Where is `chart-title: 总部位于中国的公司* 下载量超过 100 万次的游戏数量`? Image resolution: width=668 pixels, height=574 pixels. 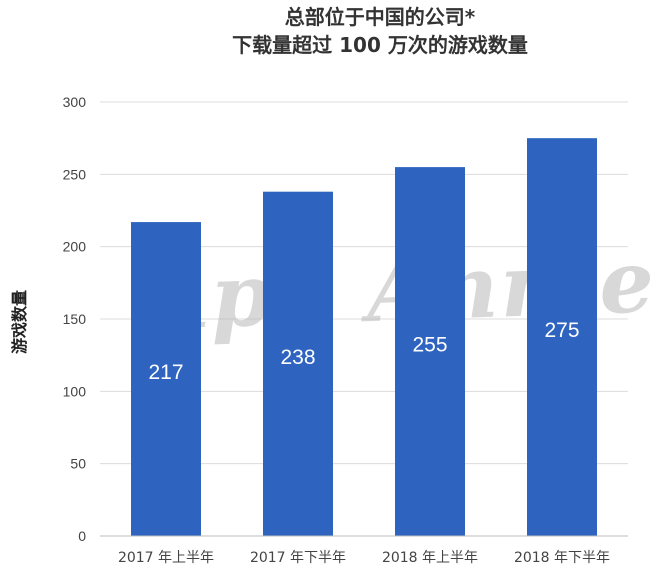
chart-title: 总部位于中国的公司* 下载量超过 100 万次的游戏数量 is located at coordinates (380, 31).